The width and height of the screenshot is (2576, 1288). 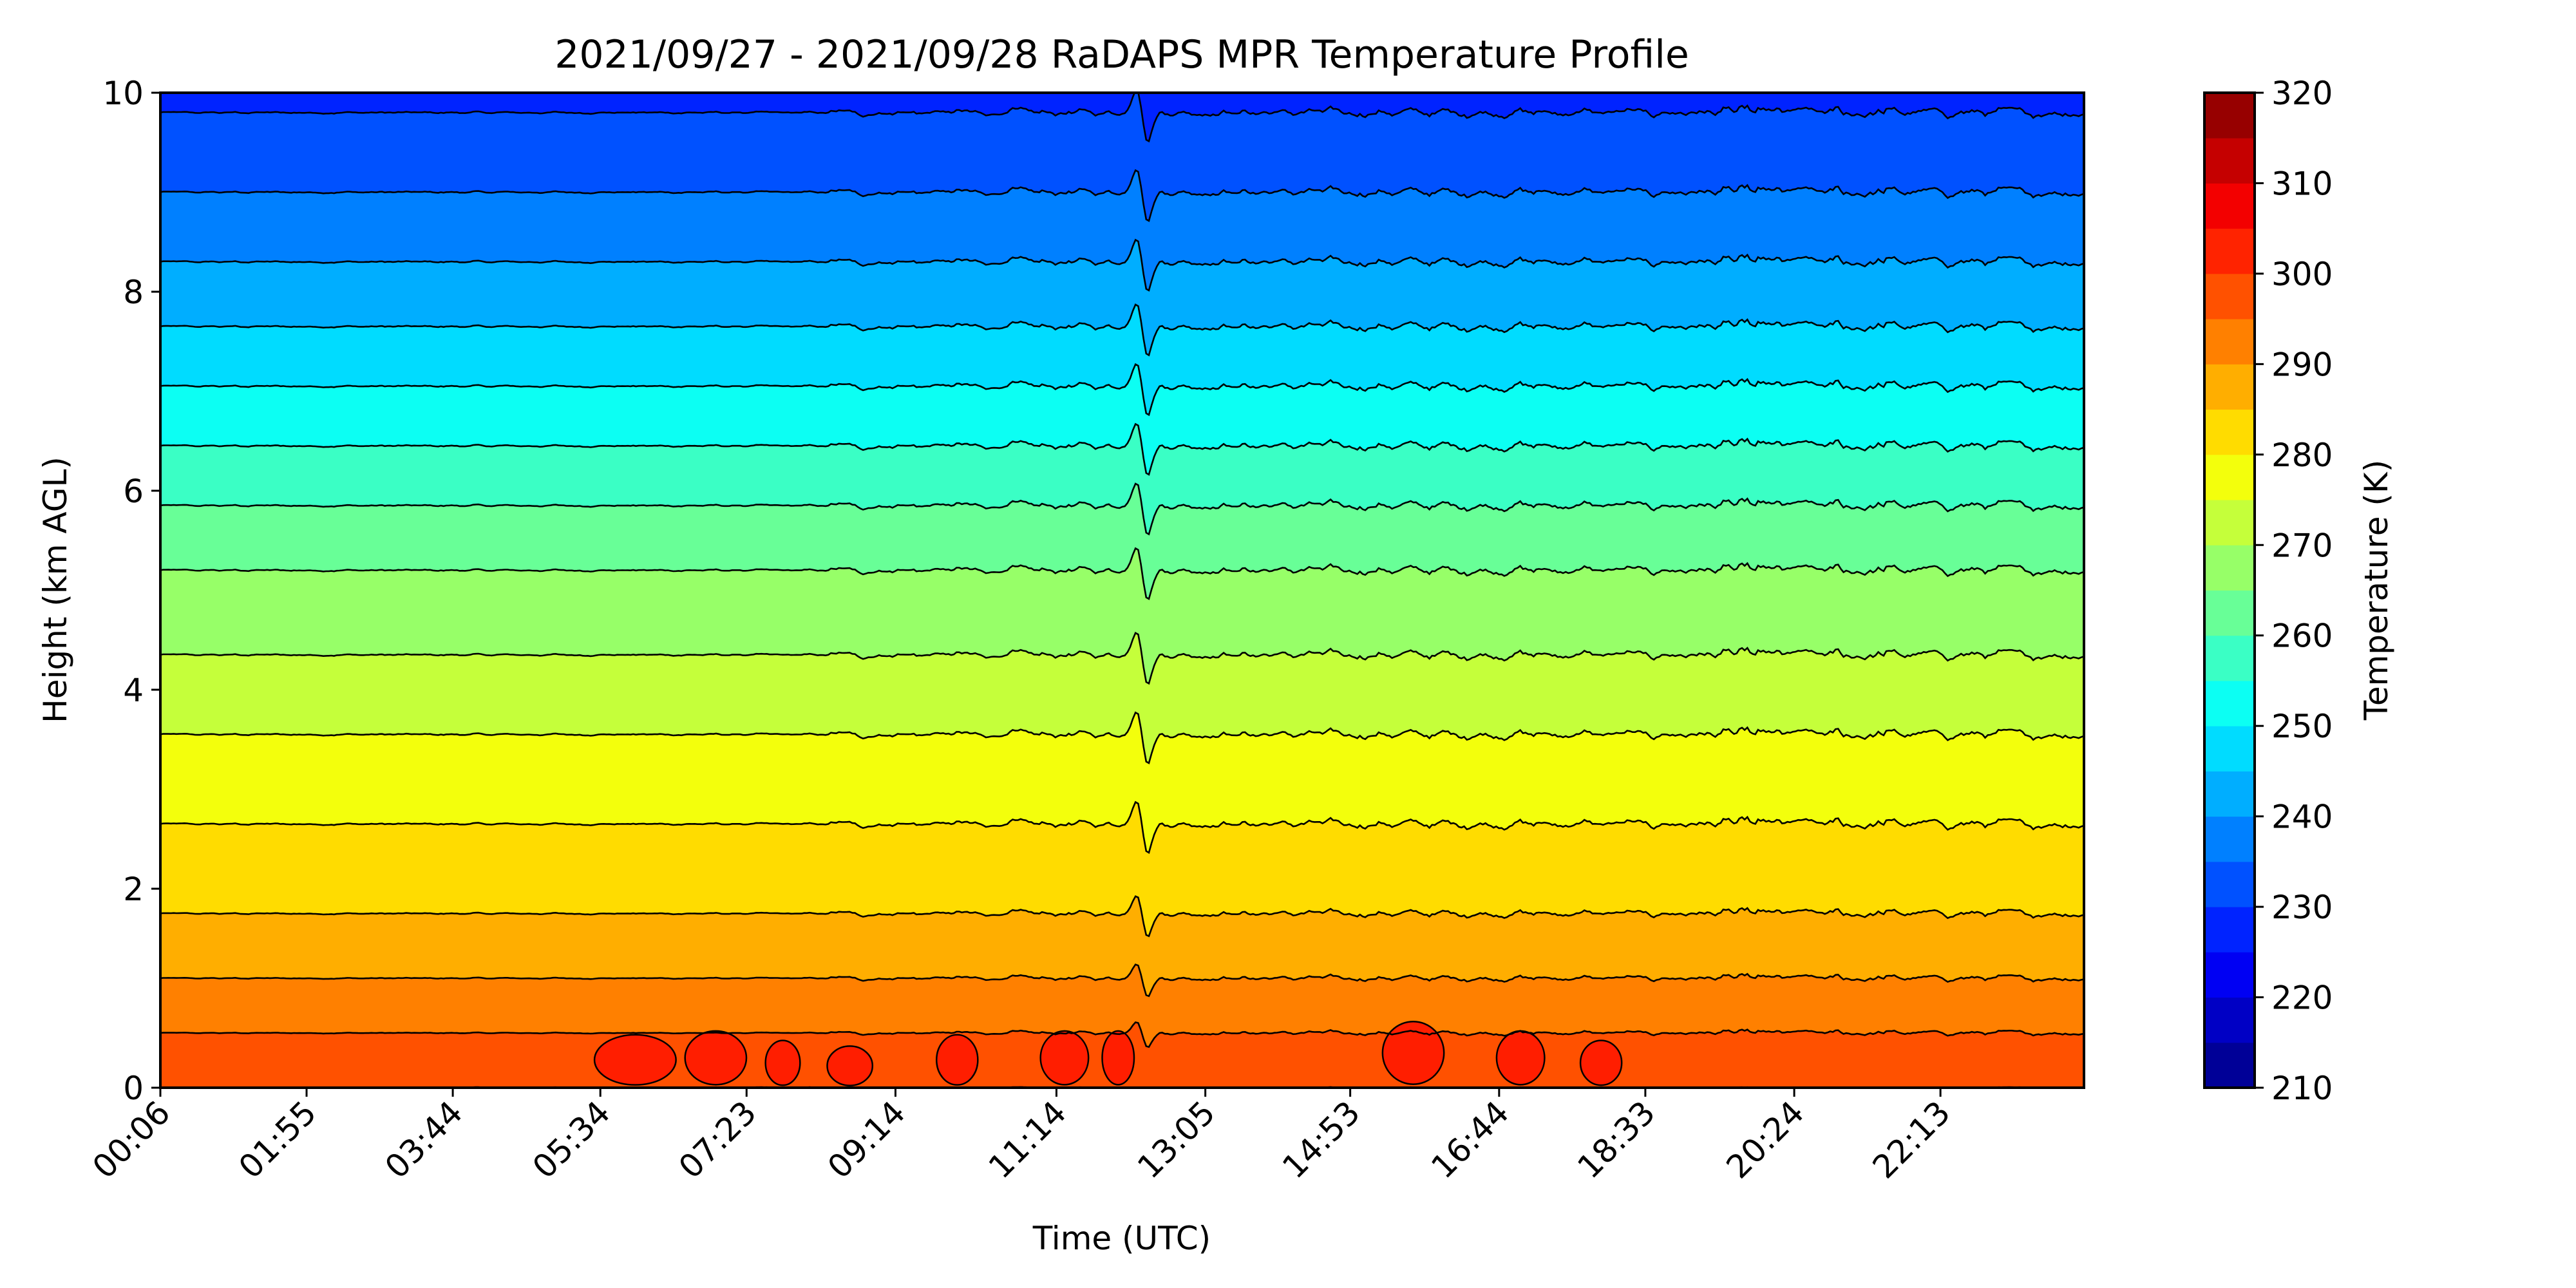 I want to click on colorbar-tick-label: 230, so click(x=2302, y=908).